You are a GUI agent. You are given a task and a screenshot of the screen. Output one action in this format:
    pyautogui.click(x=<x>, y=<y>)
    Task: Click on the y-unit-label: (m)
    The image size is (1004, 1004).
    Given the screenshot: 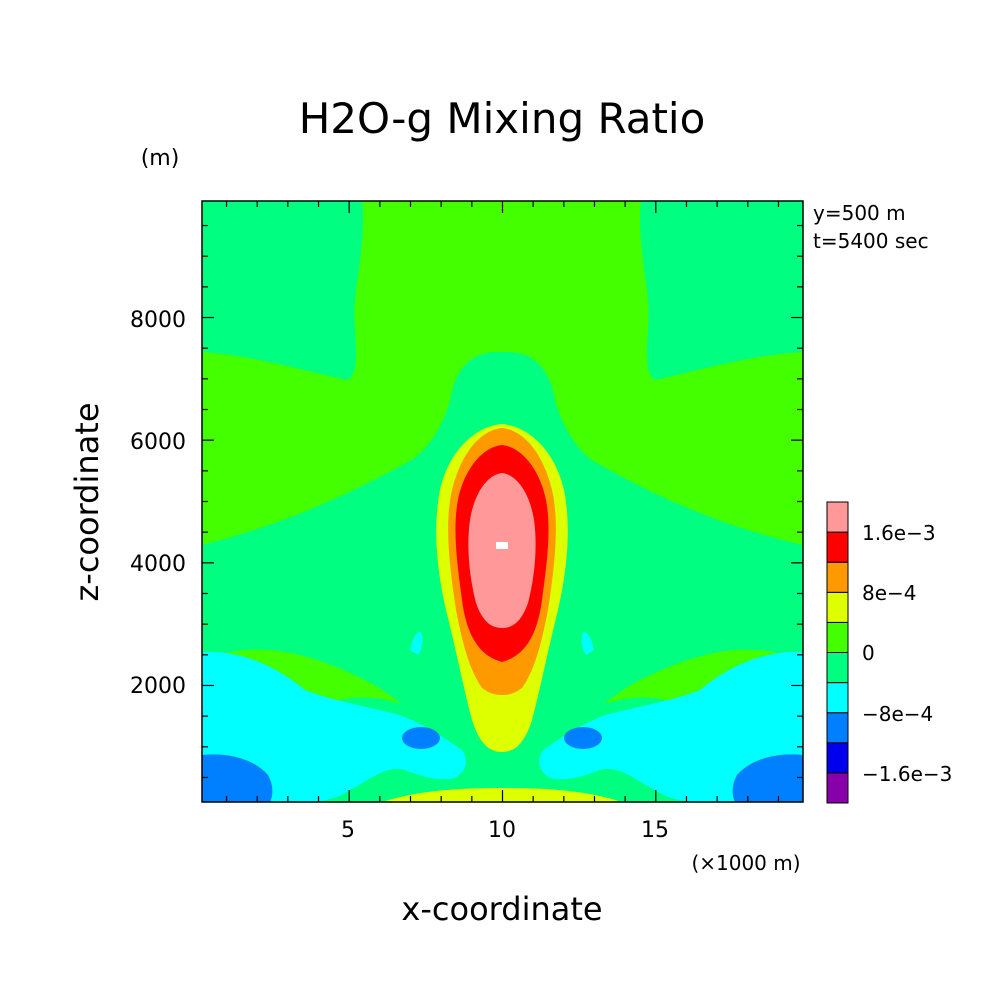 What is the action you would take?
    pyautogui.click(x=160, y=158)
    